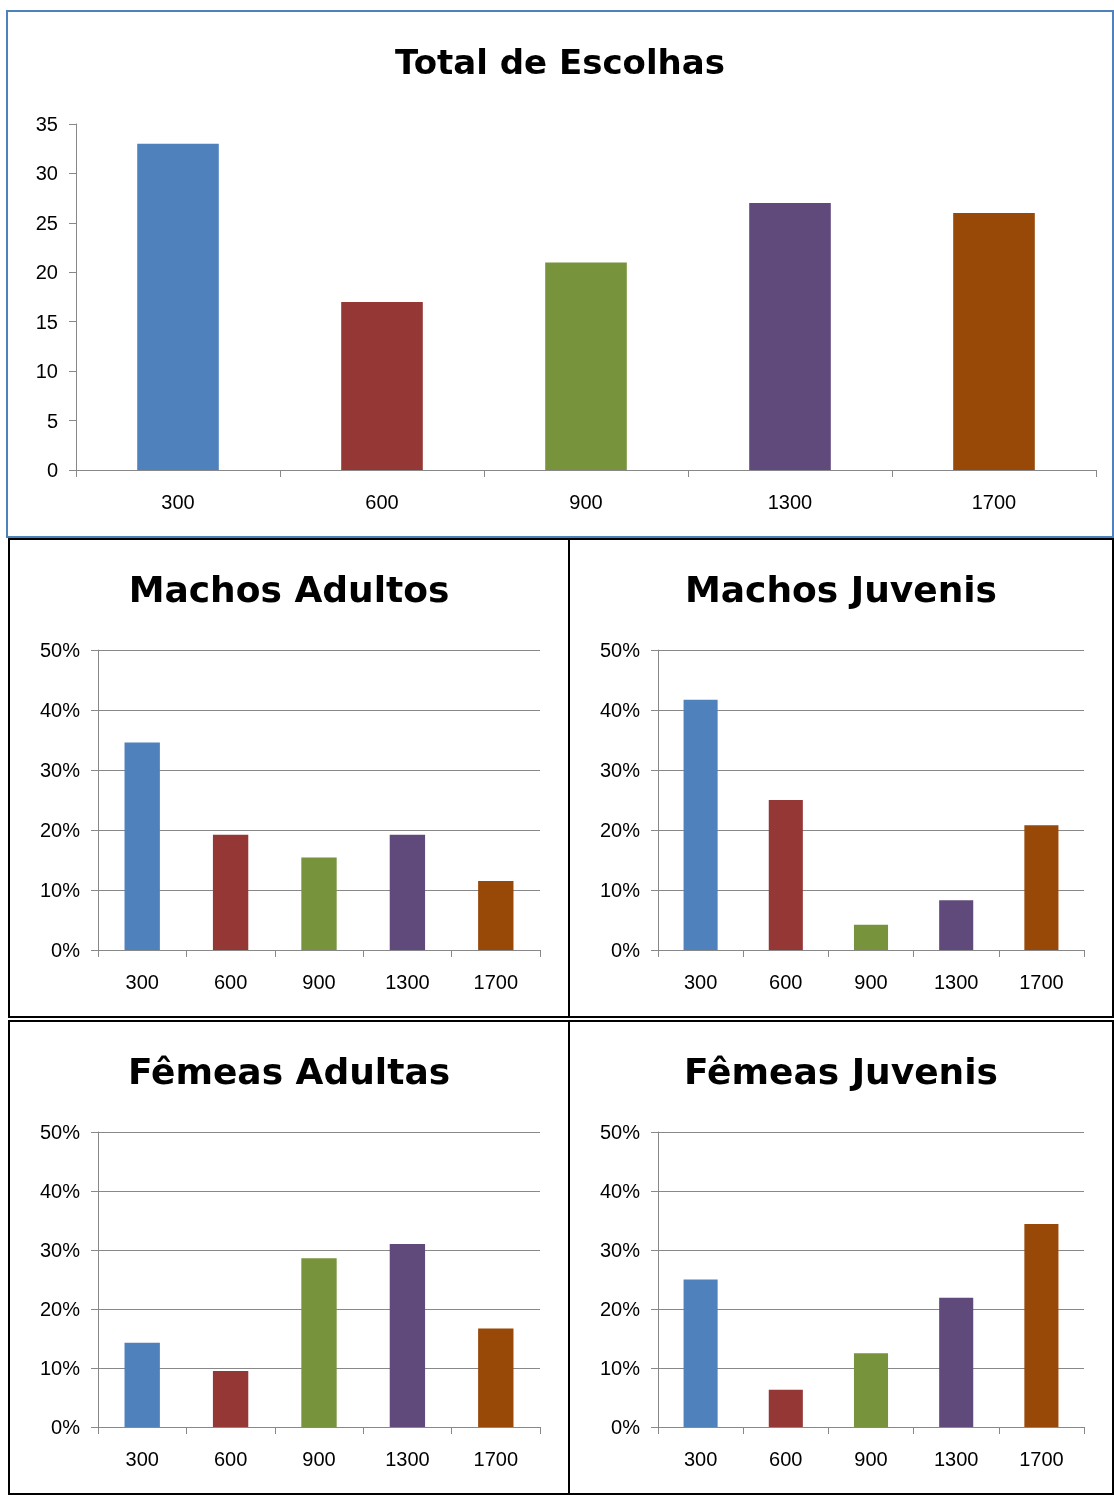  What do you see at coordinates (289, 589) in the screenshot?
I see `chart-title: Machos Adultos` at bounding box center [289, 589].